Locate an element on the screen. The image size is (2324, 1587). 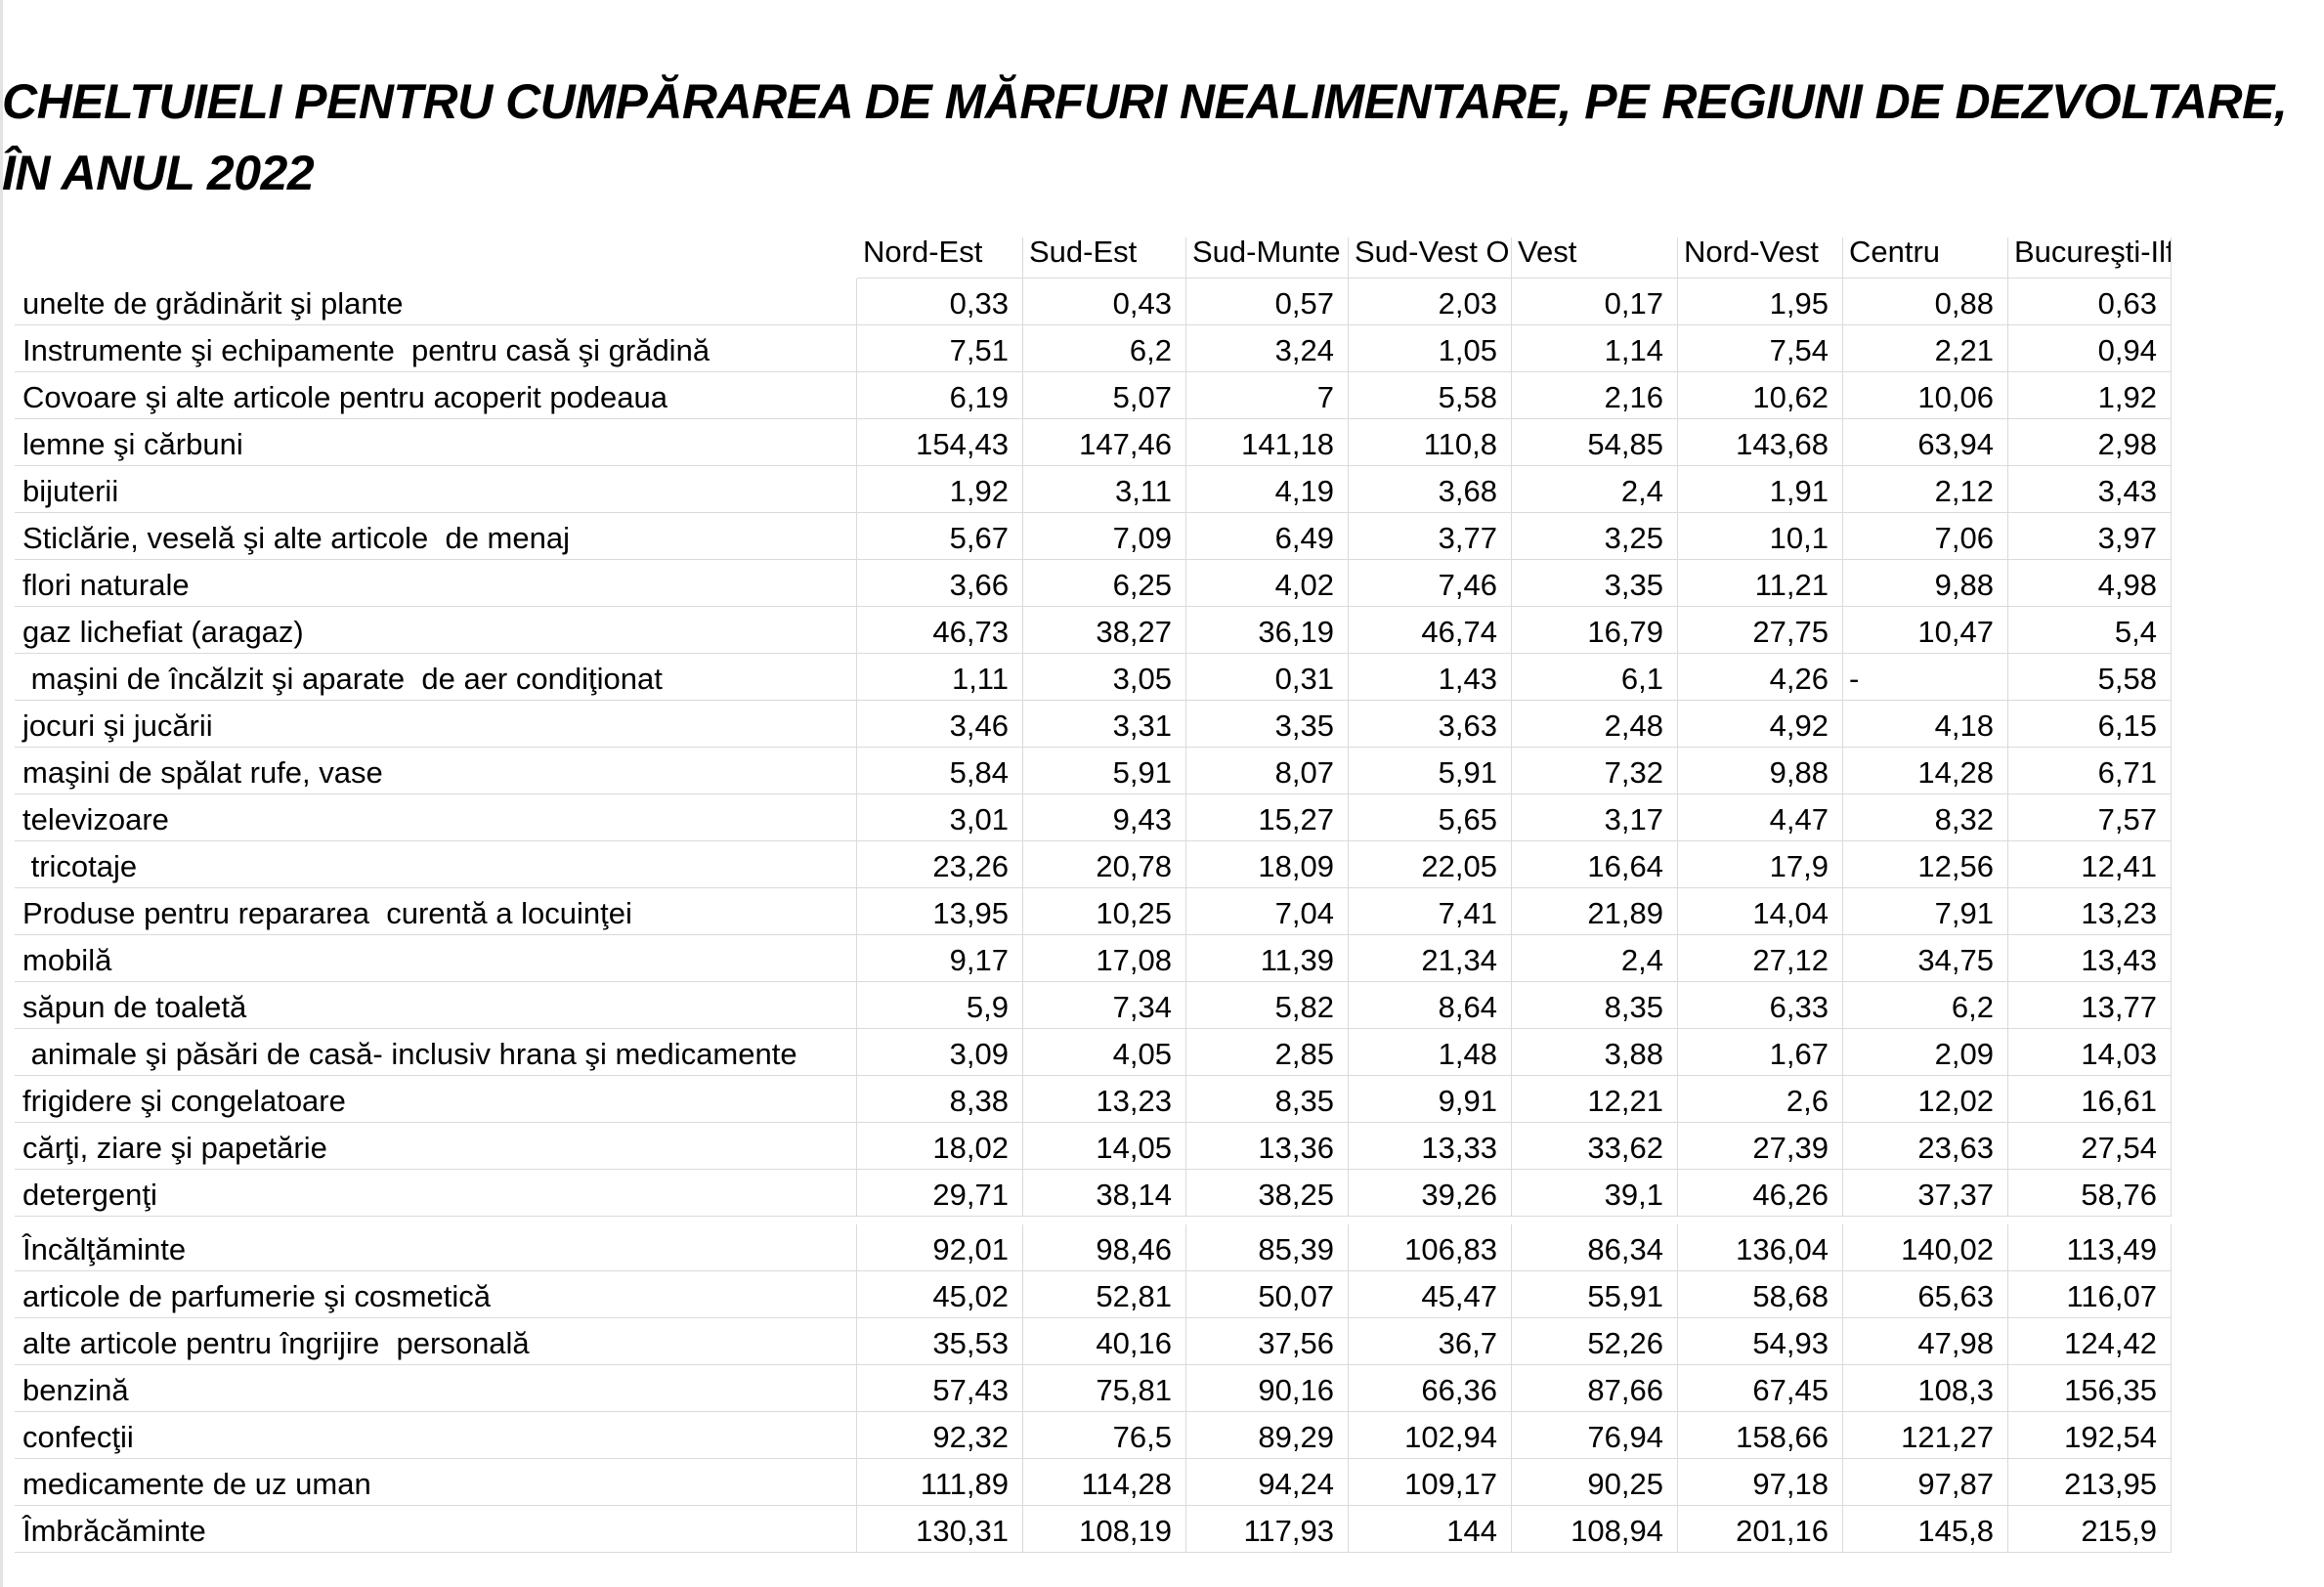
cell-value: 9,88 is located at coordinates (1925, 584).